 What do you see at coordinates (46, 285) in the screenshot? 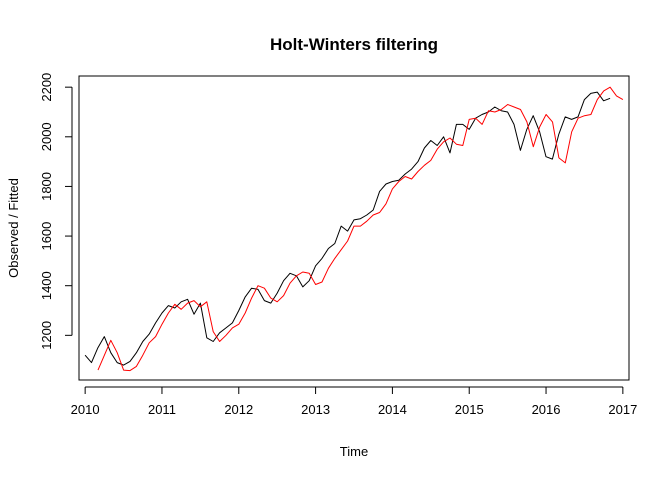
I see `y-tick-label: 1400` at bounding box center [46, 285].